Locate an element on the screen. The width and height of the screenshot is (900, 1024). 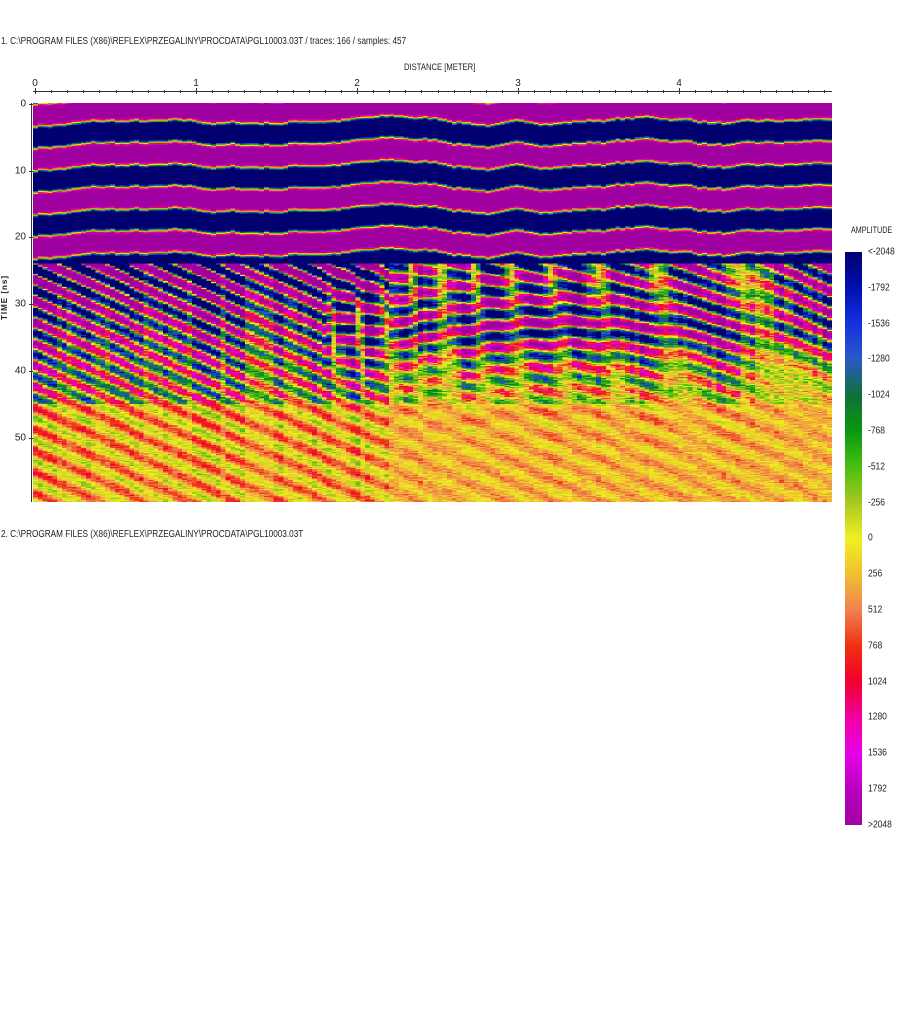
x-tick-label: 1 is located at coordinates (196, 83).